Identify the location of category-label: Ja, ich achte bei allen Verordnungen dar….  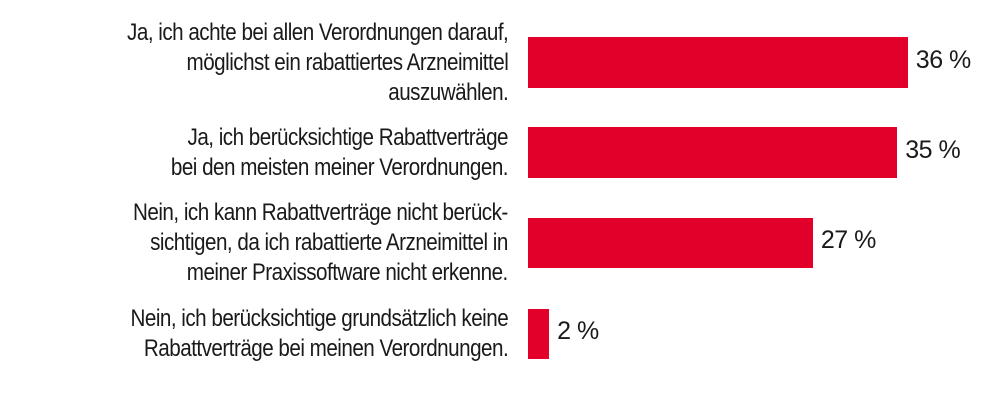
(317, 63).